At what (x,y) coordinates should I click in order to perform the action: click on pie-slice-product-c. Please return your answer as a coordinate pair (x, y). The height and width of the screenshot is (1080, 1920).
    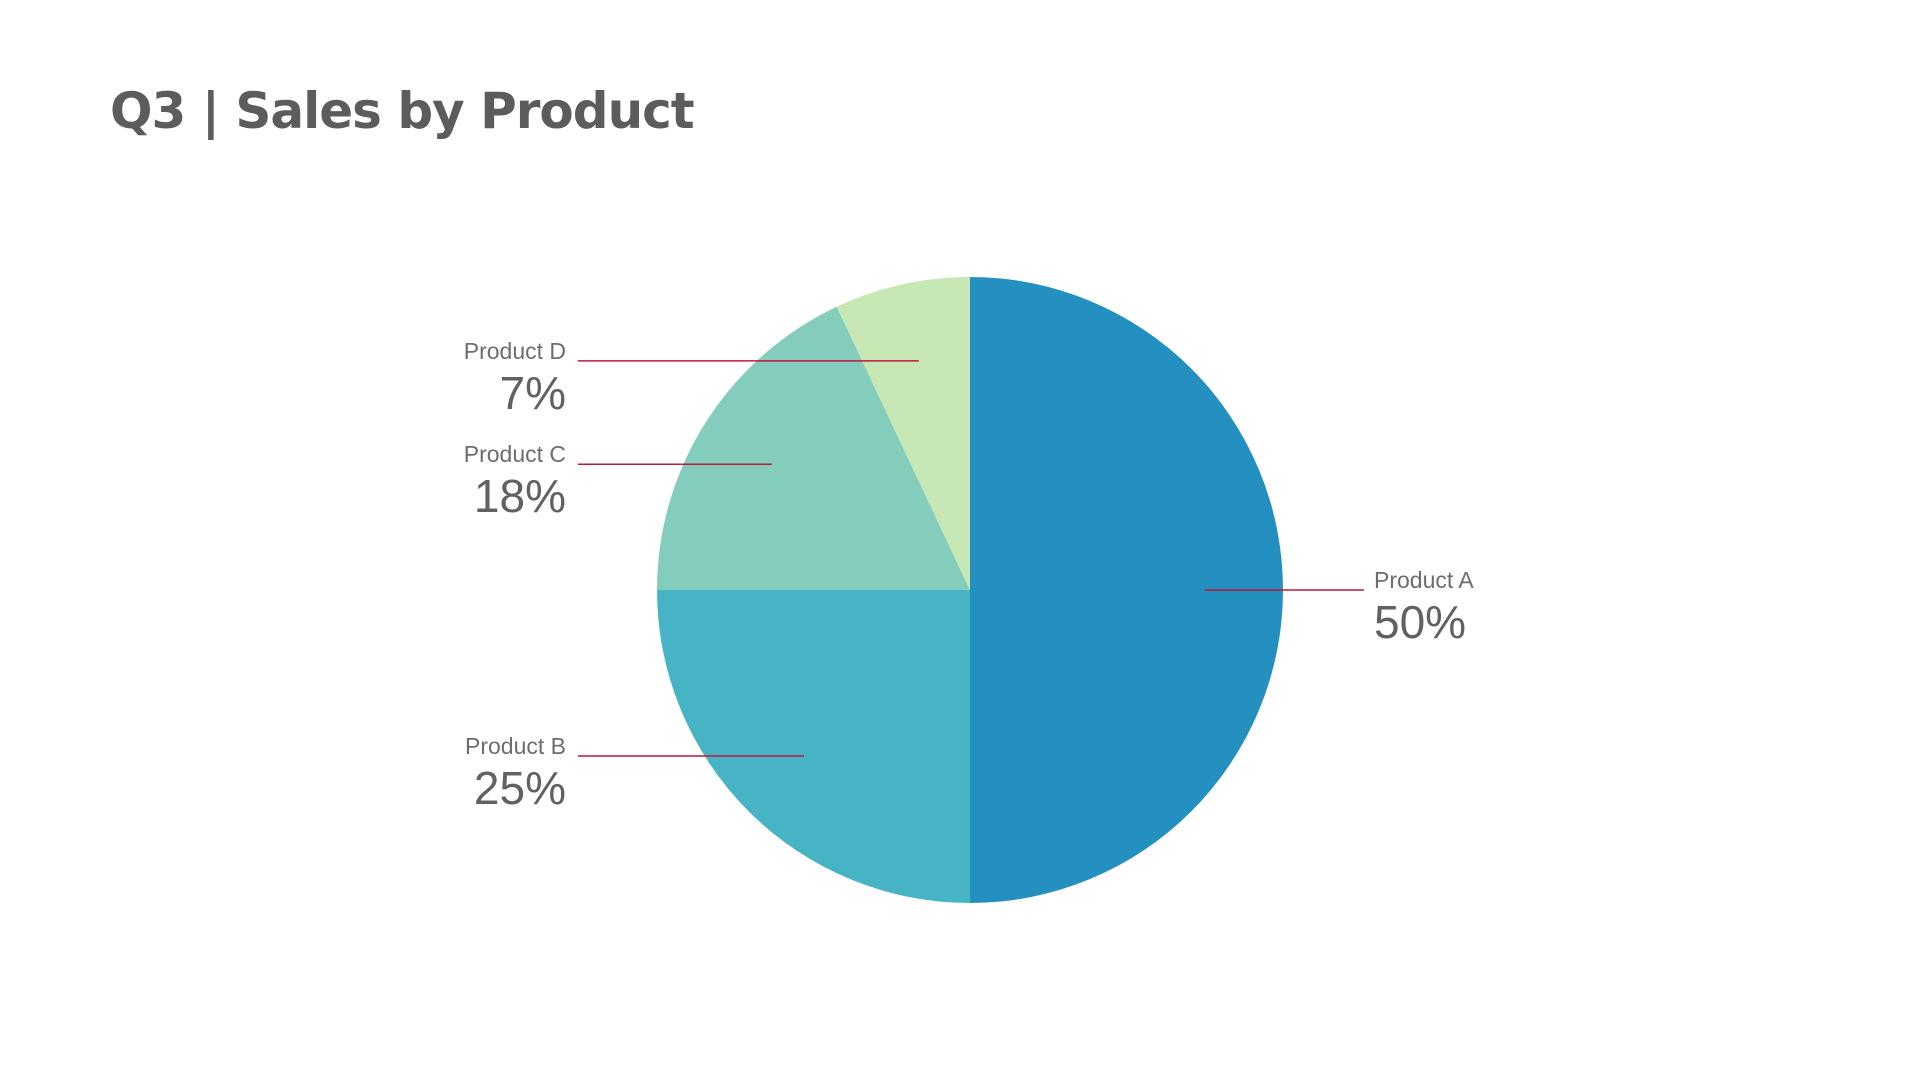
    Looking at the image, I should click on (813, 448).